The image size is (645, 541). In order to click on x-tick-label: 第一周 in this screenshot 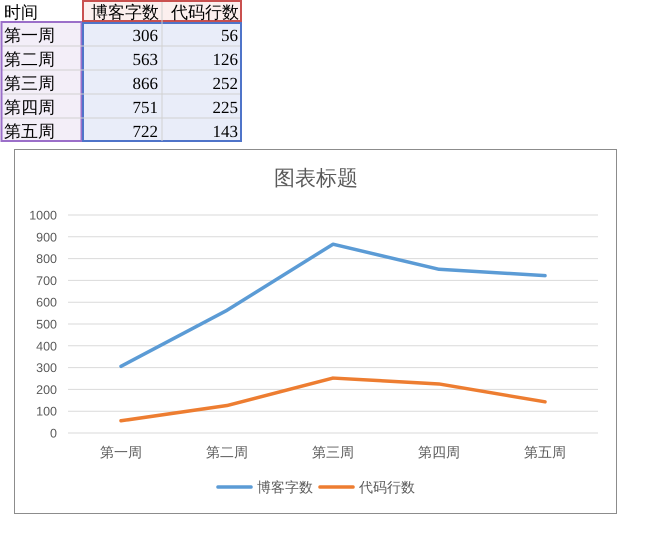, I will do `click(121, 452)`.